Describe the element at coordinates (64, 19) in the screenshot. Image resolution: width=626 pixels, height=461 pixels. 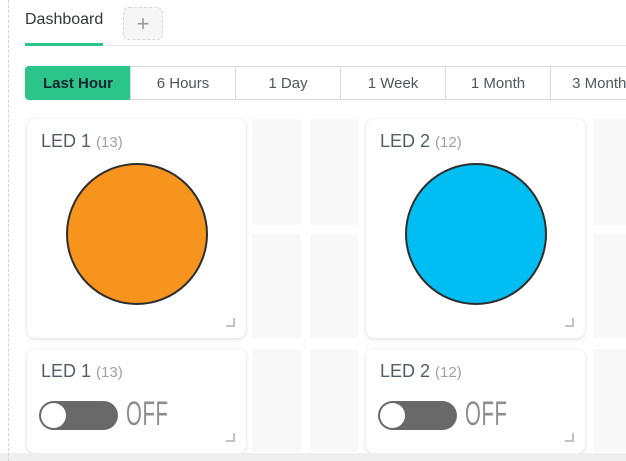
I see `dashboard-tab: Dashboard` at that location.